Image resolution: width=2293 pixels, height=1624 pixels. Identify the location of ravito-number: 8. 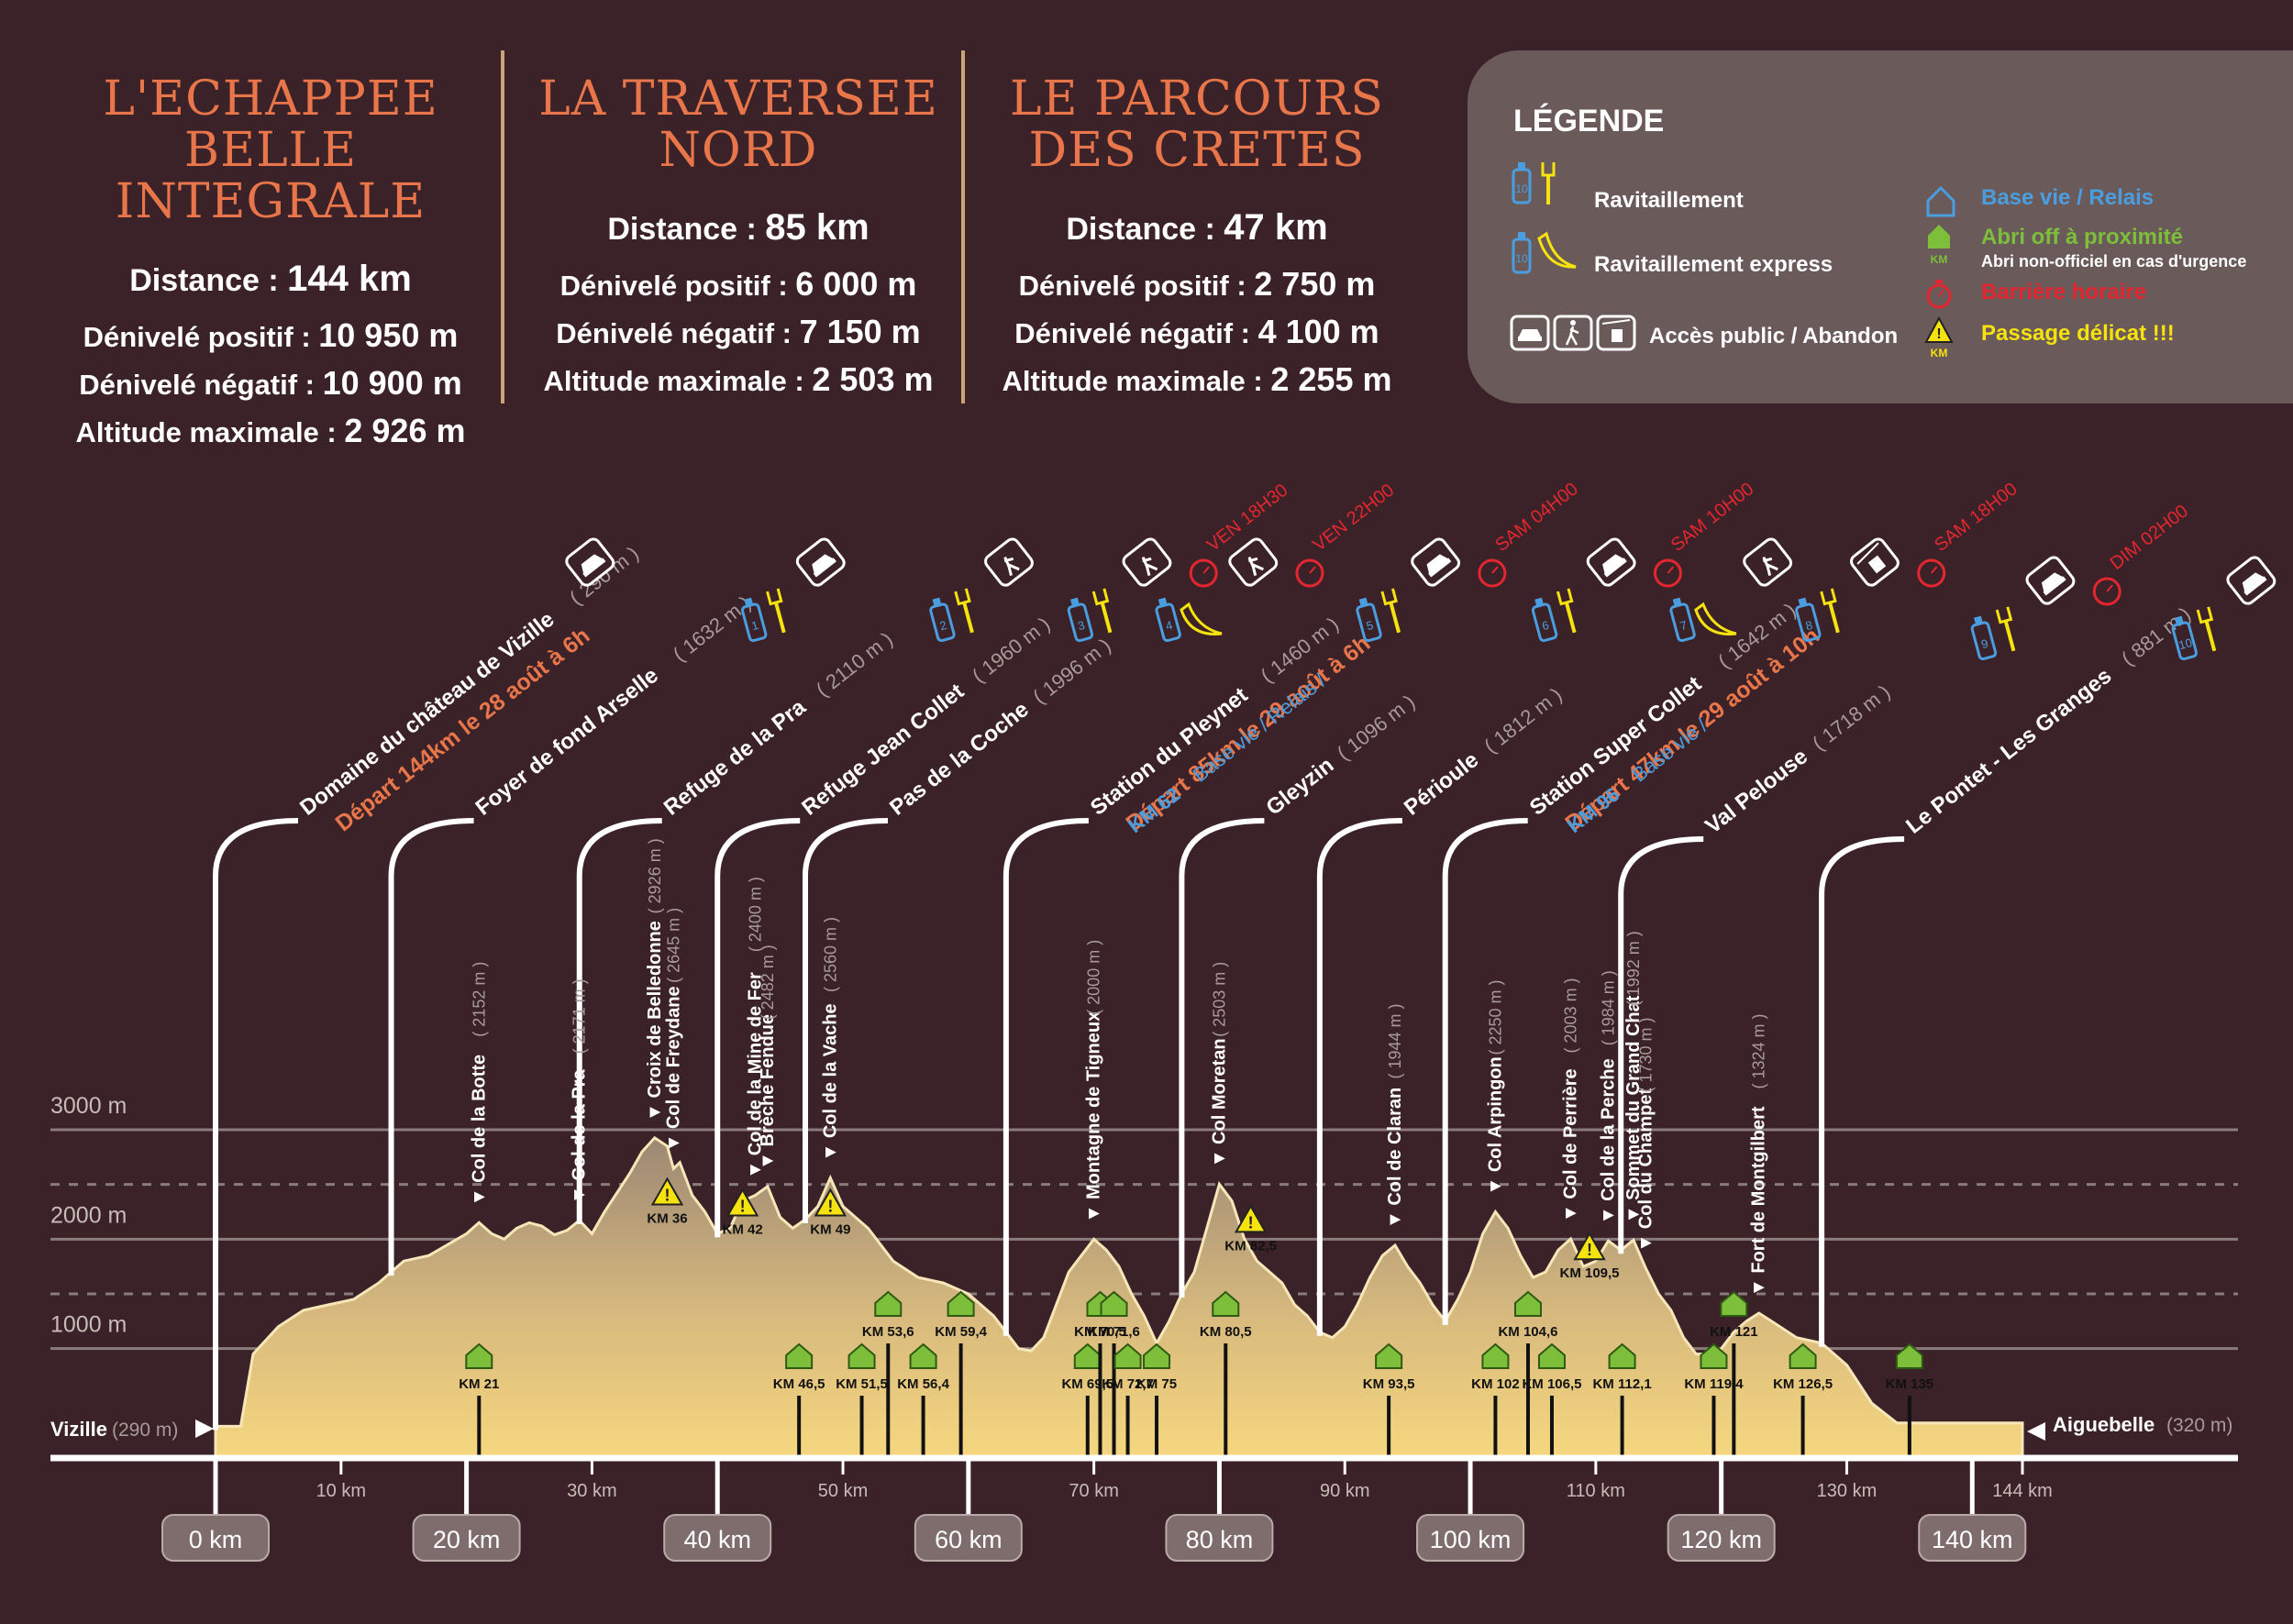
(1809, 625).